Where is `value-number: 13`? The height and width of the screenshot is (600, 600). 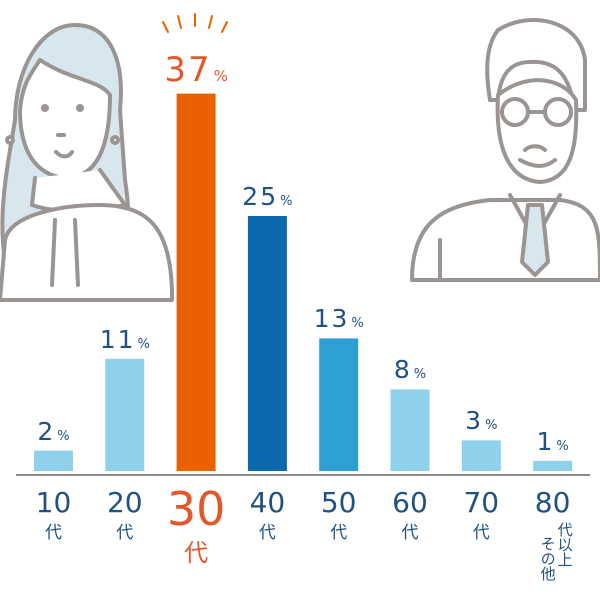
value-number: 13 is located at coordinates (331, 319).